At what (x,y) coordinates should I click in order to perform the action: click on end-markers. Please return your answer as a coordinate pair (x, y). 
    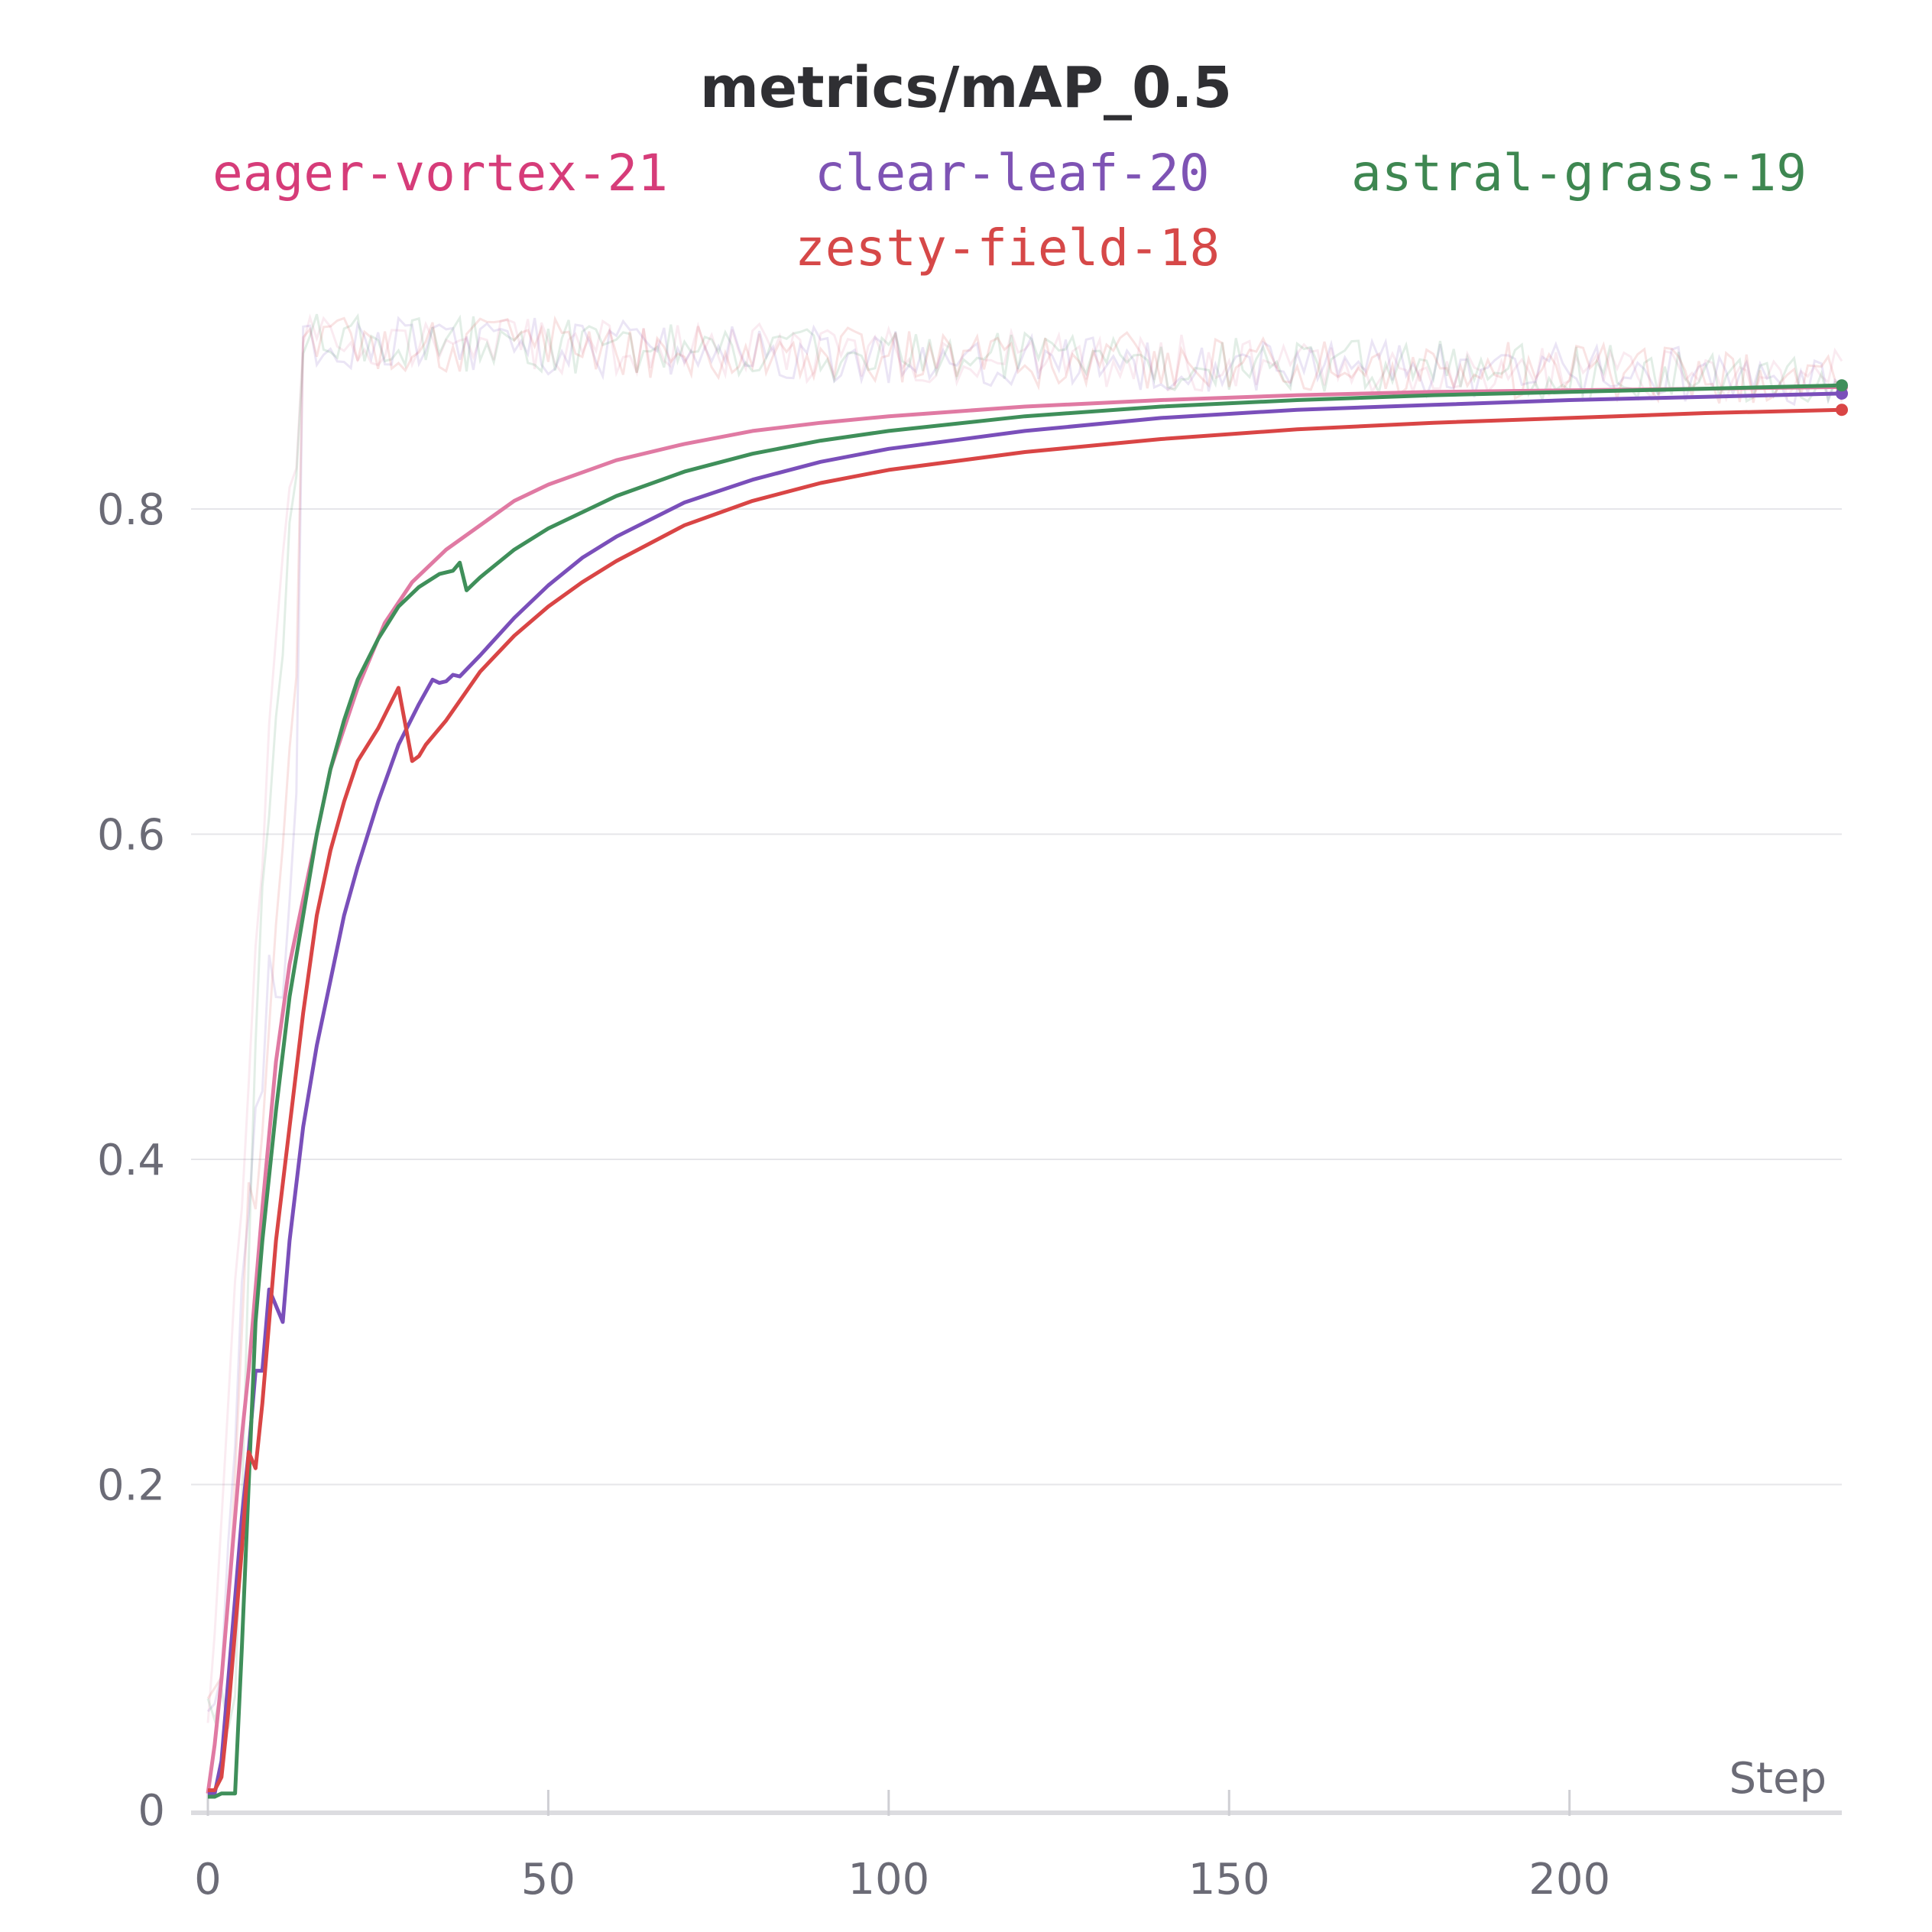
    Looking at the image, I should click on (1842, 398).